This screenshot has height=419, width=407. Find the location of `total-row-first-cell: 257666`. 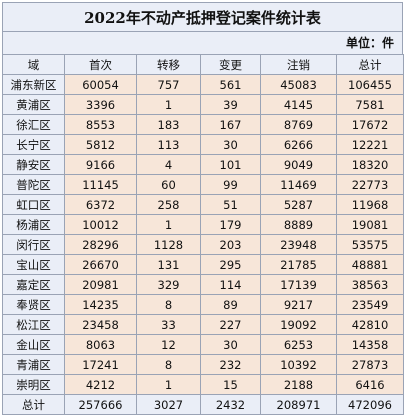

total-row-first-cell: 257666 is located at coordinates (100, 404).